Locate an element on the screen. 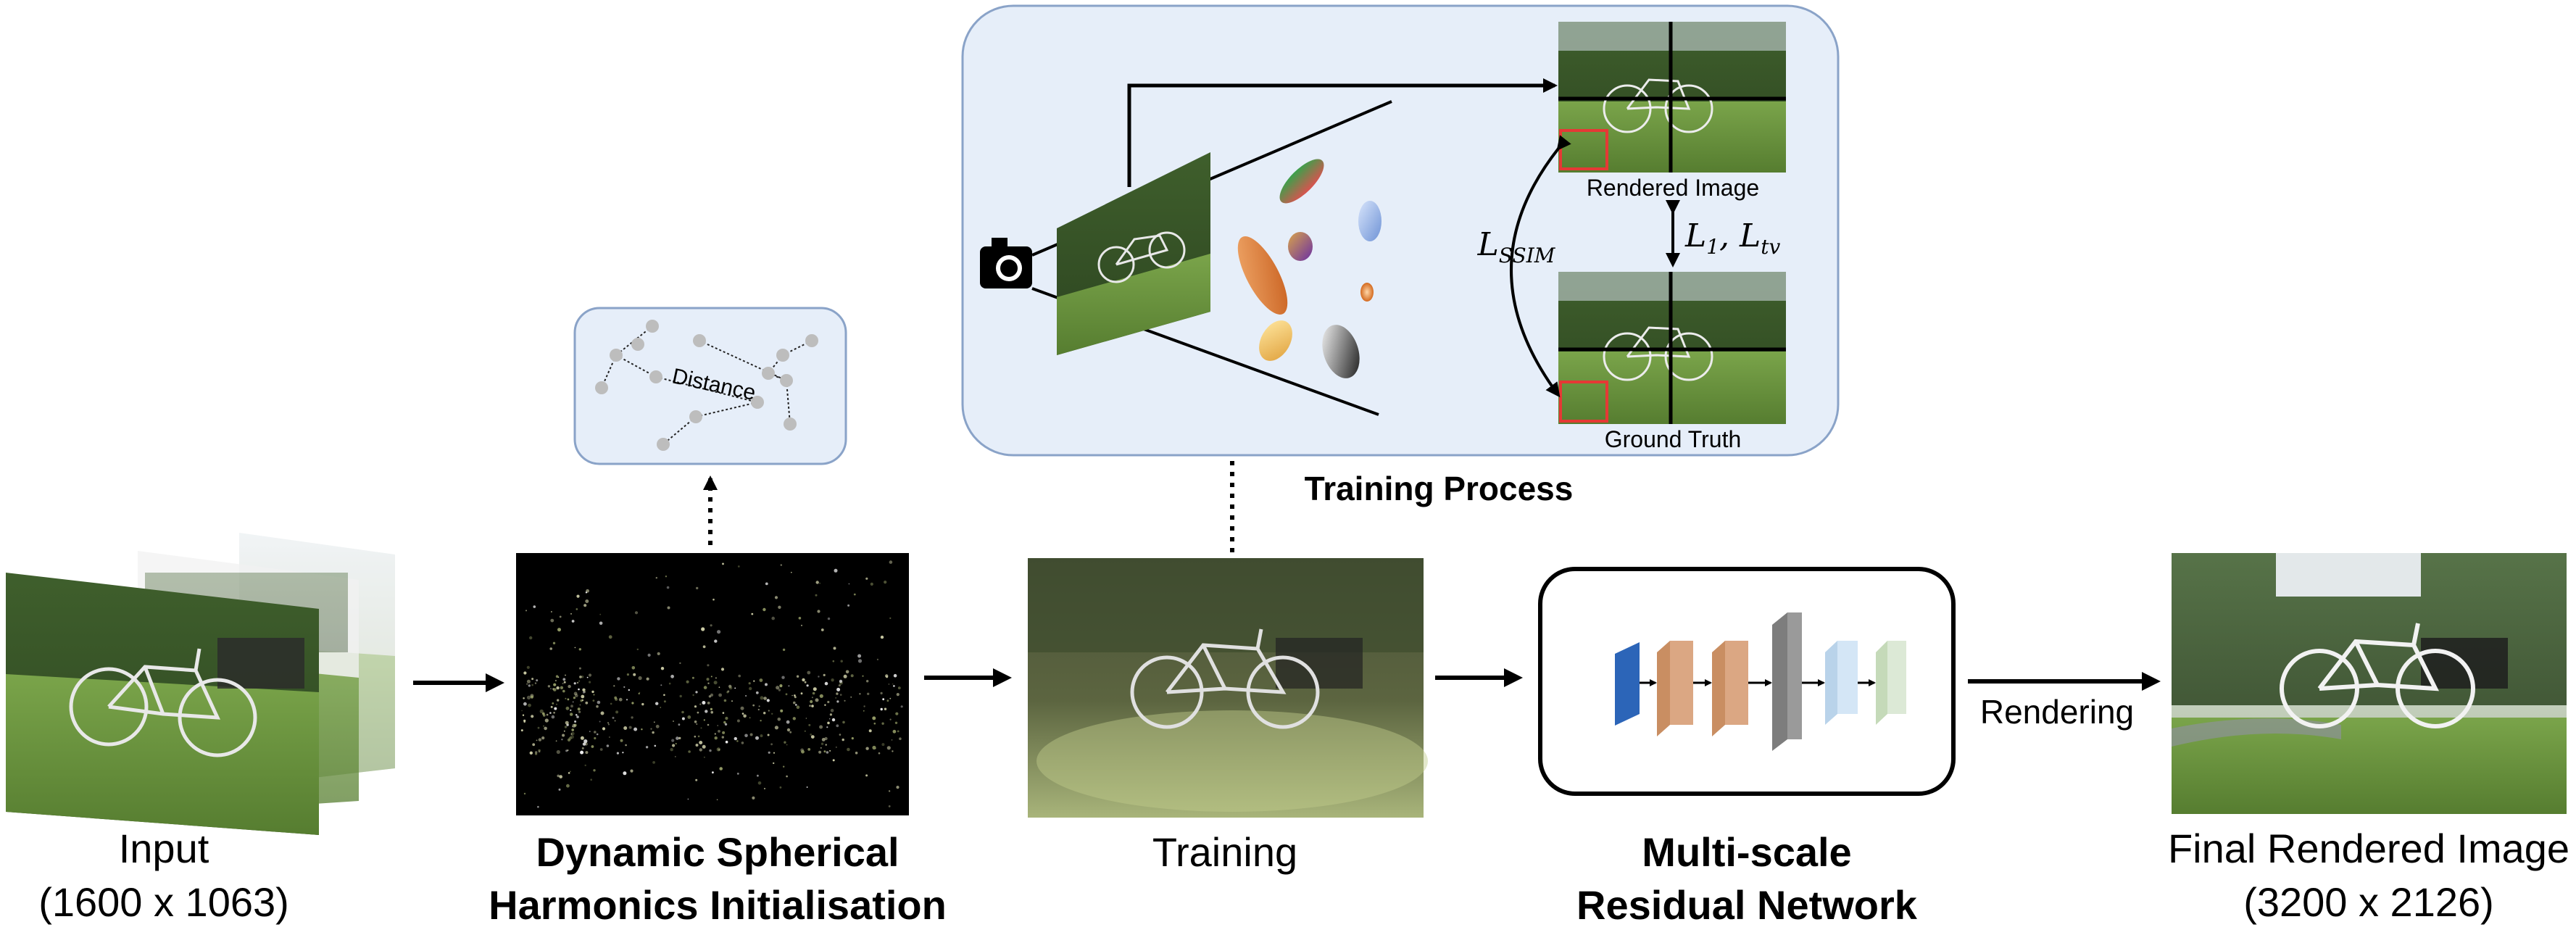 This screenshot has height=943, width=2576. l1-symbol: L is located at coordinates (1695, 235).